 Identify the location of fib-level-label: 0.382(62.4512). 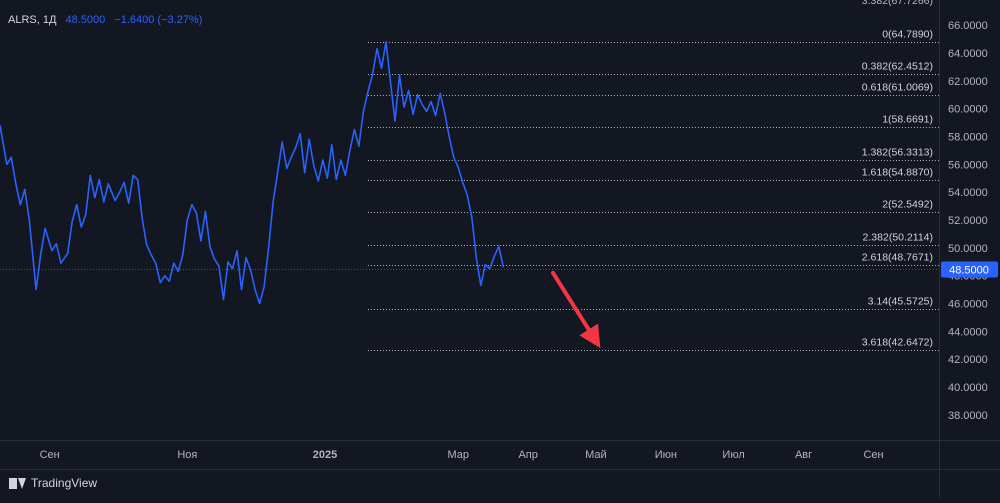
(897, 67).